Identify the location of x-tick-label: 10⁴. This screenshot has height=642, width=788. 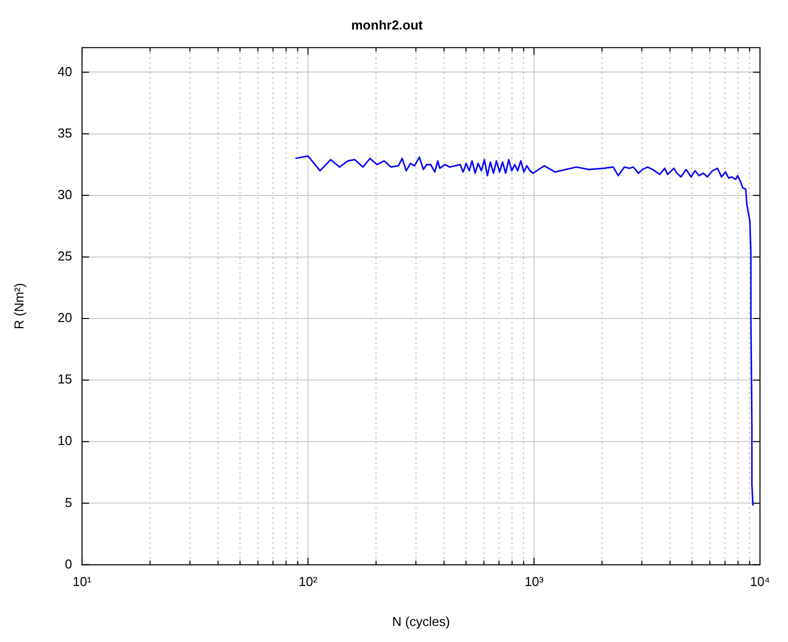
(760, 582).